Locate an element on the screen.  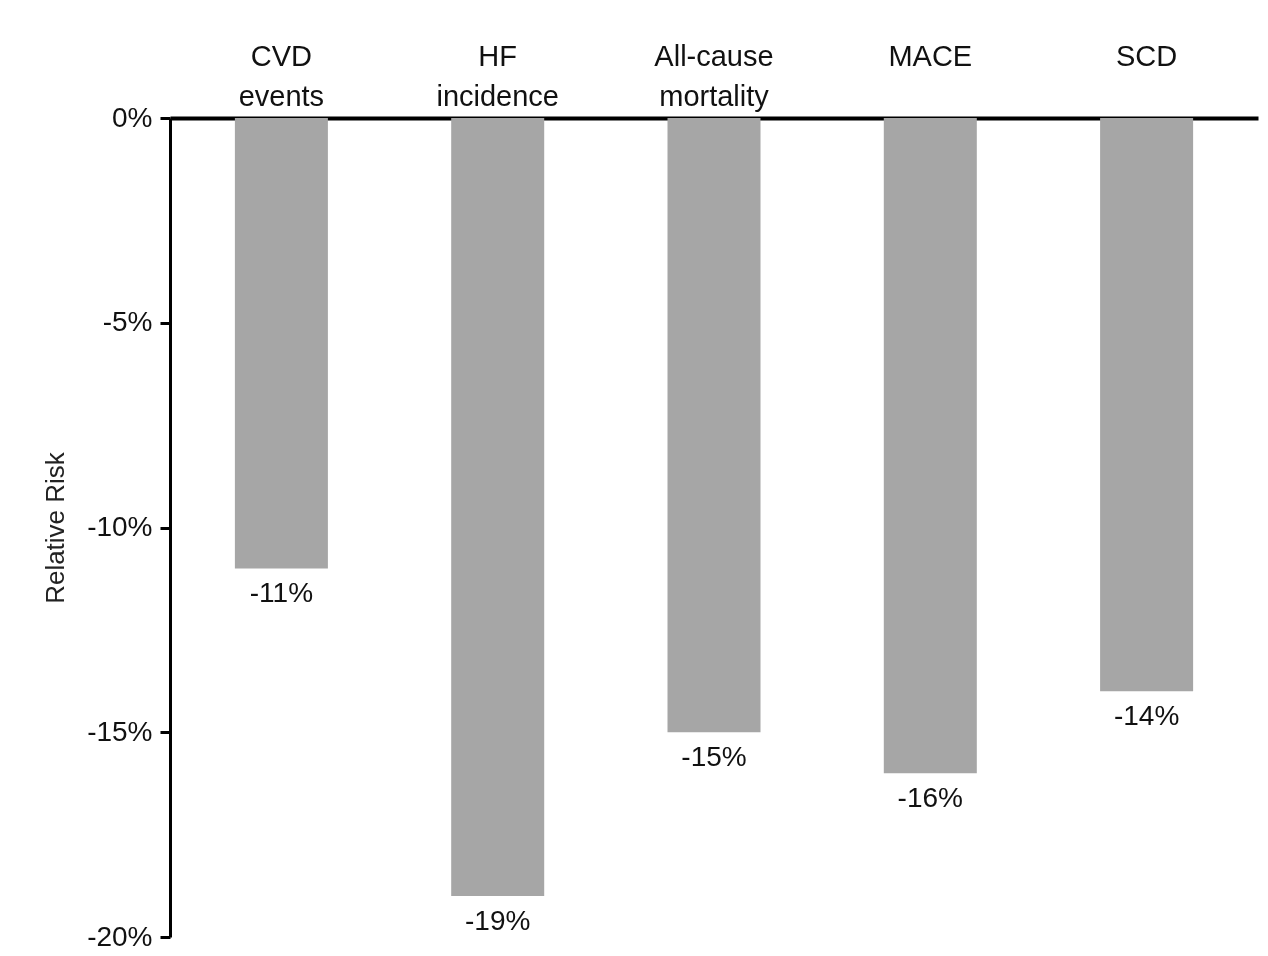
y-axis-title: Relative Risk is located at coordinates (55, 527).